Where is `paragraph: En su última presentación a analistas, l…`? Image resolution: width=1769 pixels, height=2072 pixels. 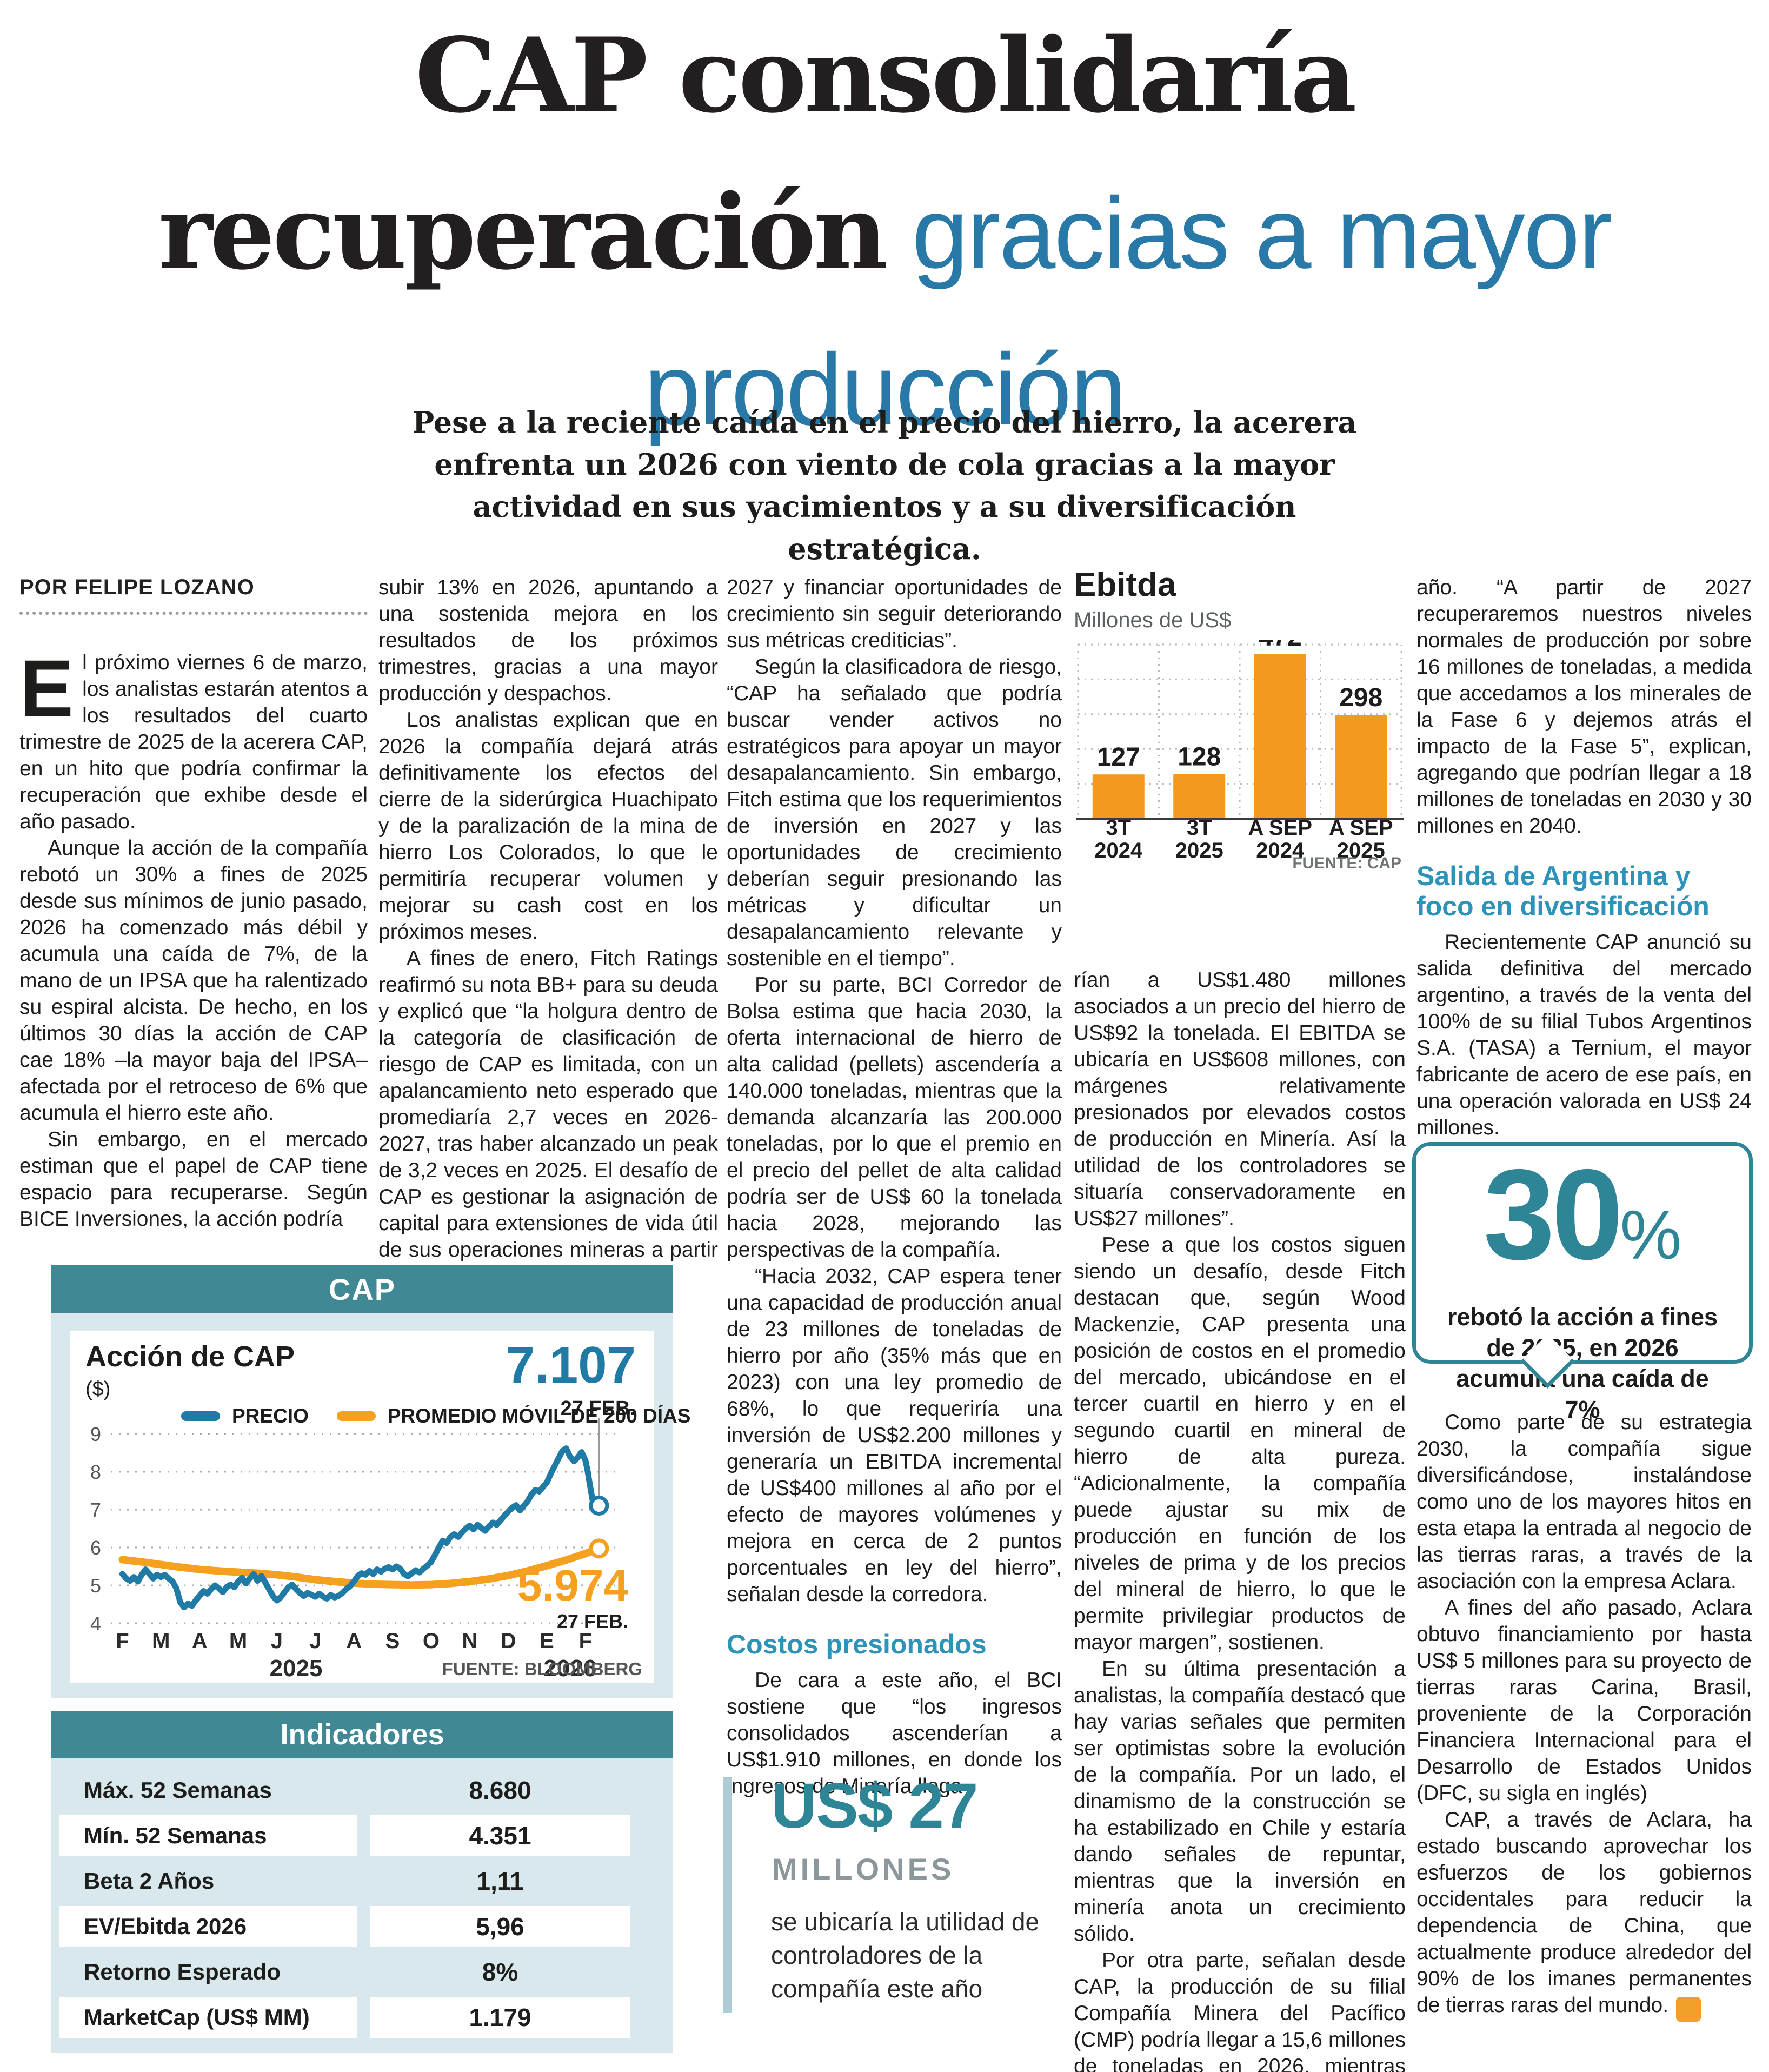 paragraph: En su última presentación a analistas, l… is located at coordinates (1240, 1801).